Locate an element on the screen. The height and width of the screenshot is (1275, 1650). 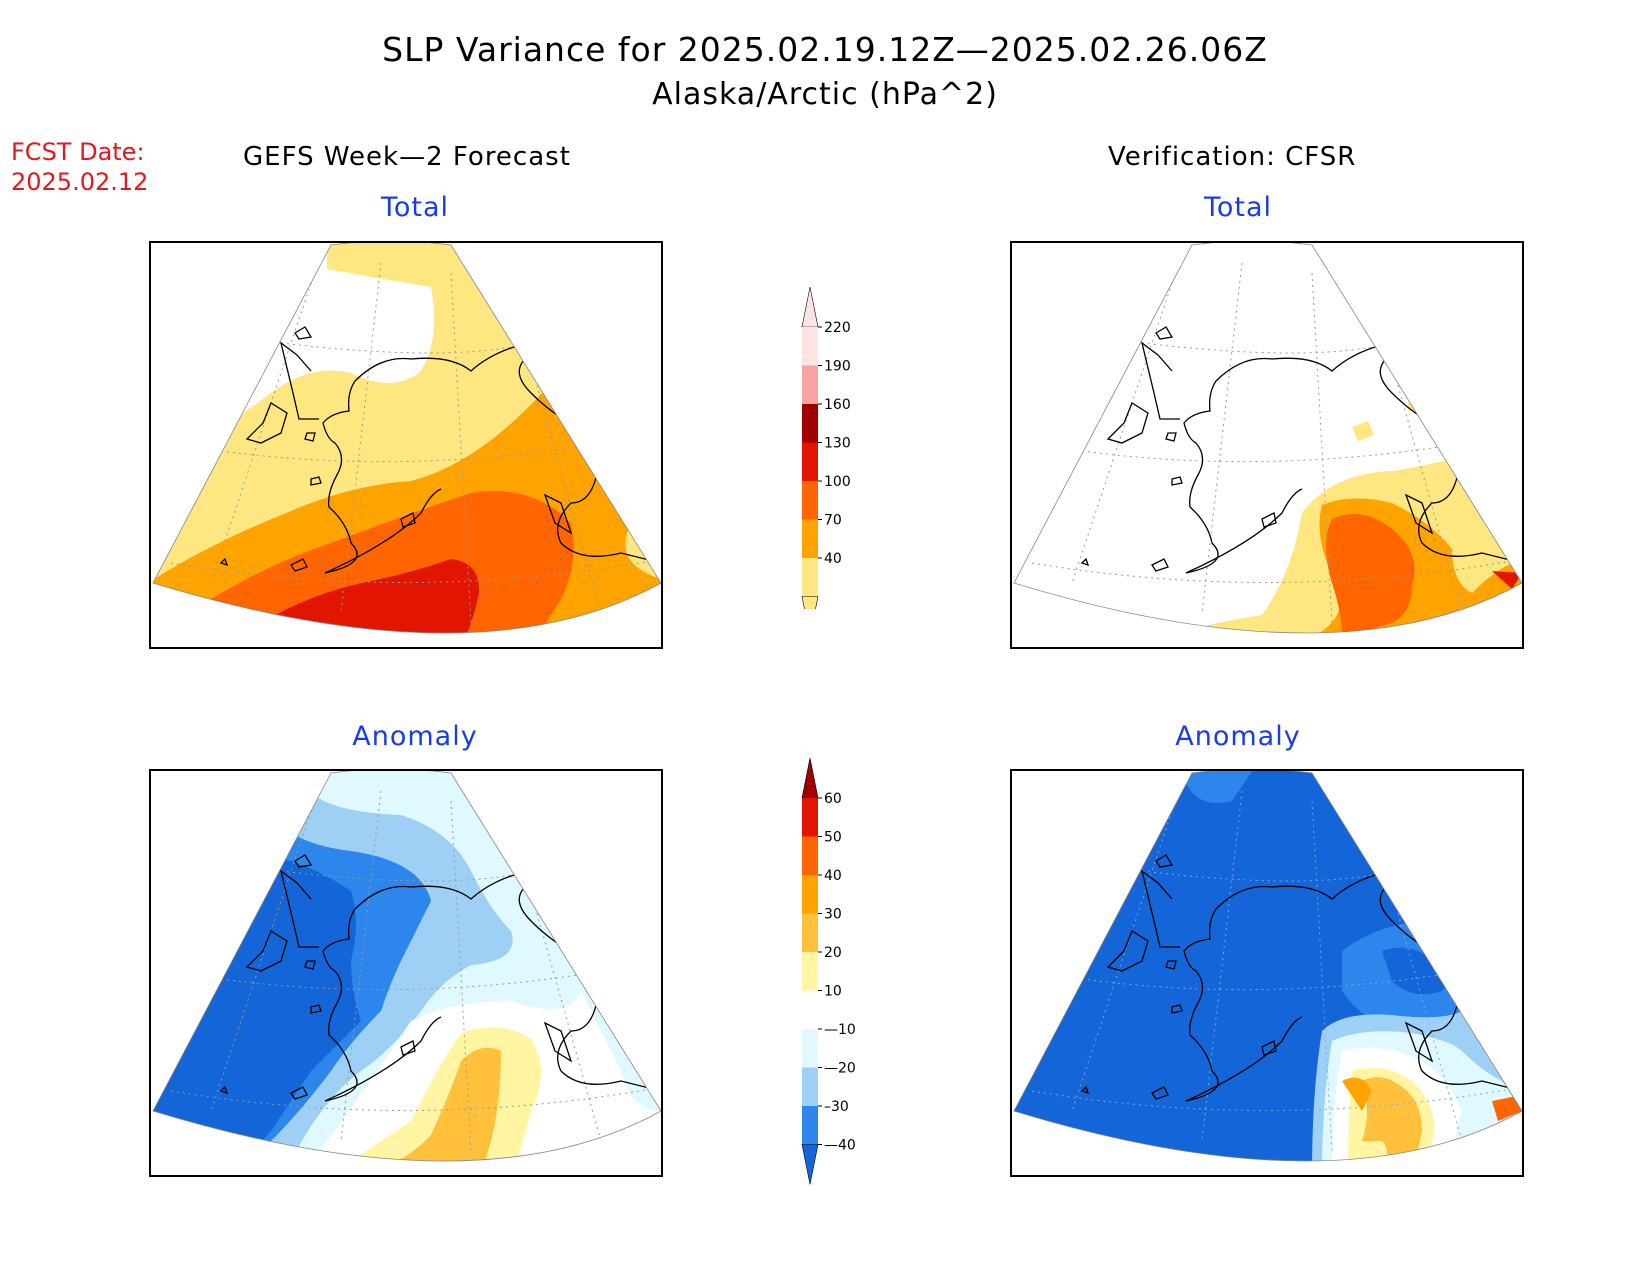
anomaly-colorbar-top-extension is located at coordinates (810, 778).